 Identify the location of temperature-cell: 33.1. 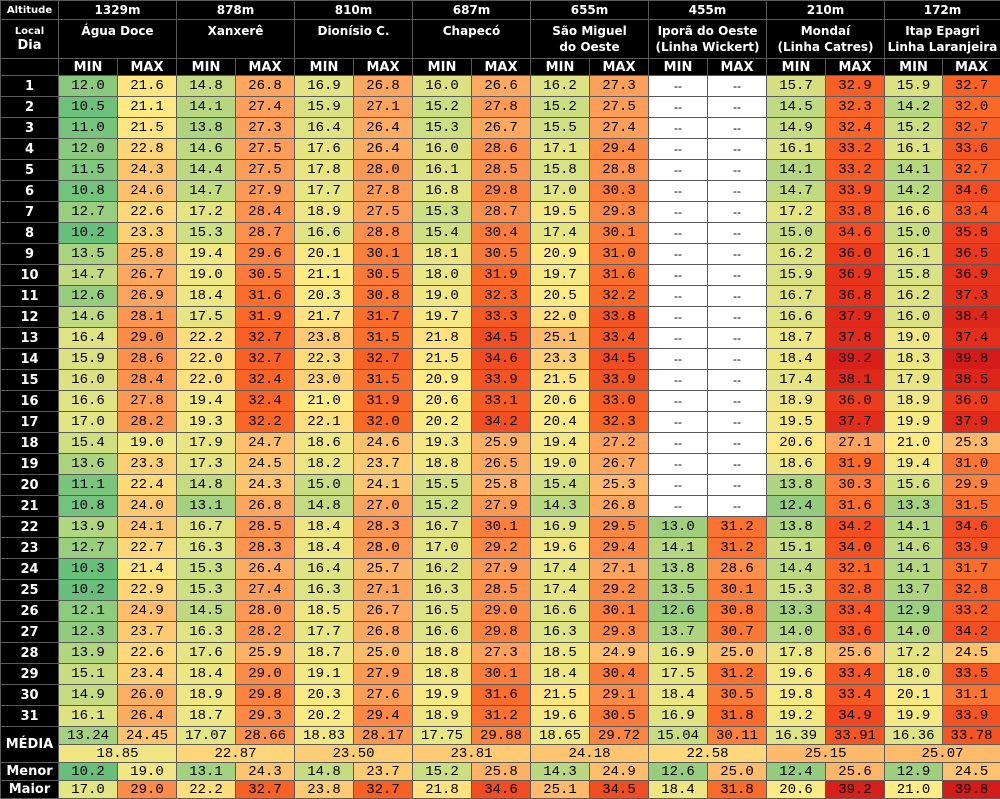
(501, 401).